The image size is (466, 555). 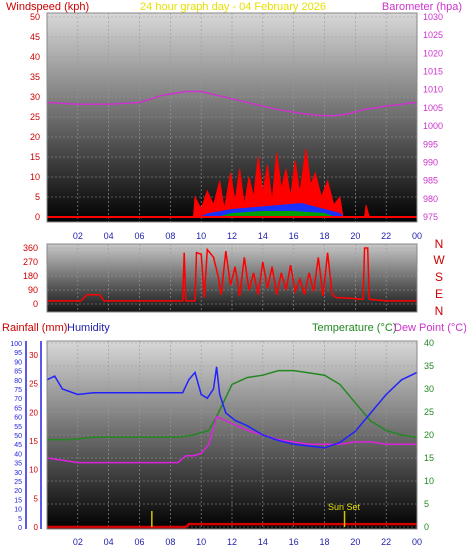 What do you see at coordinates (109, 542) in the screenshot?
I see `humidity-xtick-04: 04` at bounding box center [109, 542].